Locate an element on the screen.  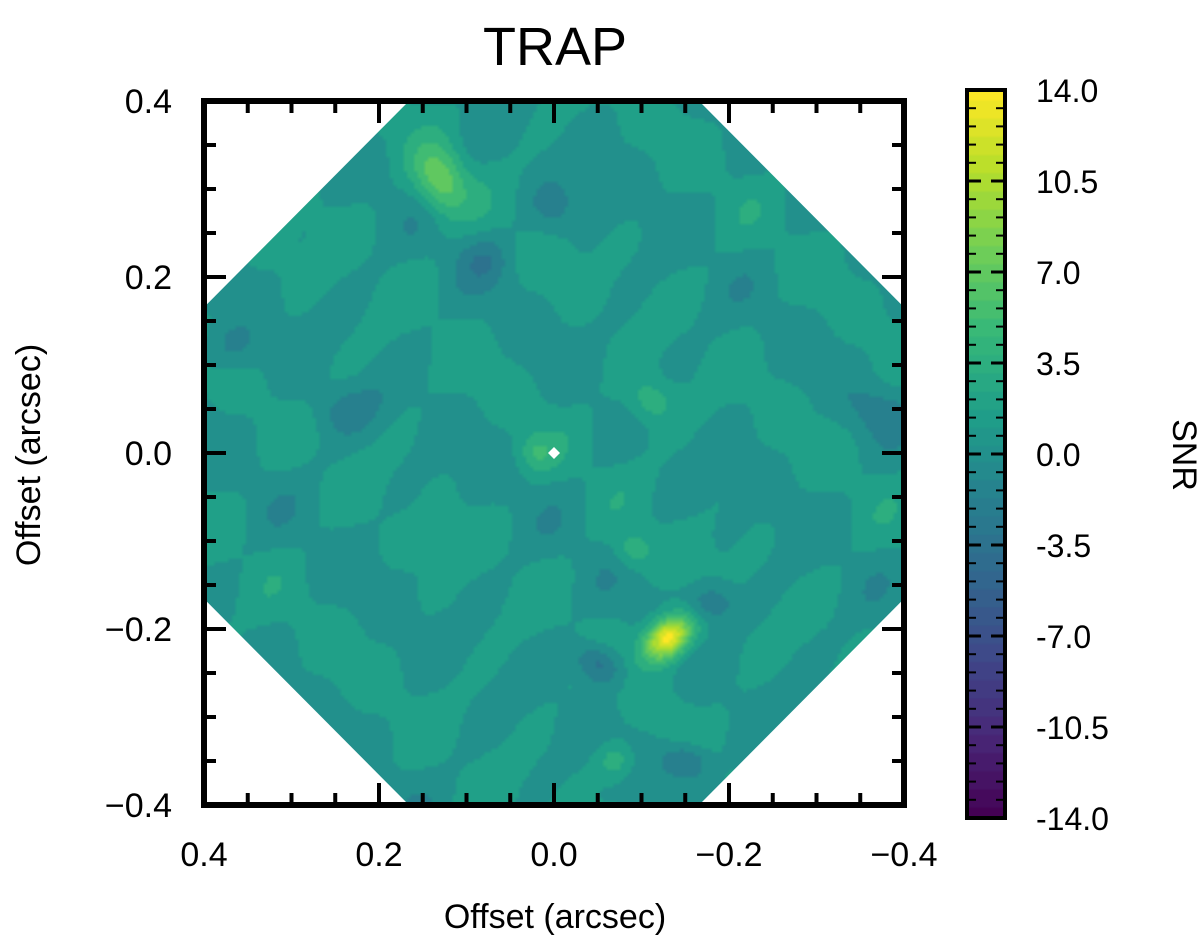
y-tick-label: −0.4 is located at coordinates (138, 806).